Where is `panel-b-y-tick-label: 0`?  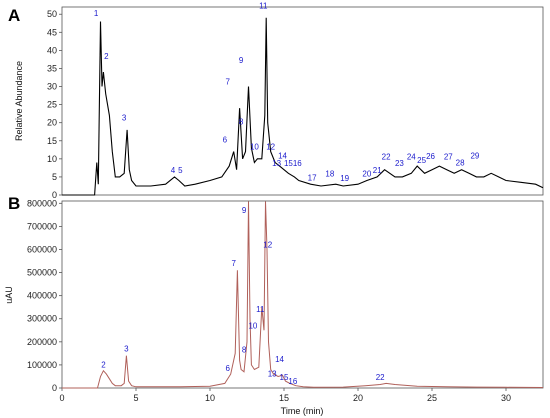
panel-b-y-tick-label: 0 is located at coordinates (54, 388).